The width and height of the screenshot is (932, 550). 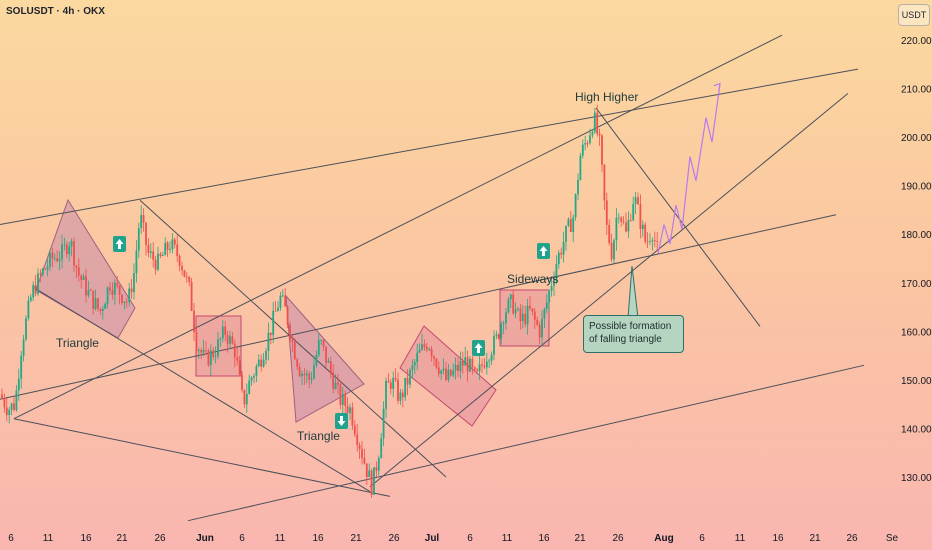 I want to click on triangle-lower-line, so click(x=202, y=389).